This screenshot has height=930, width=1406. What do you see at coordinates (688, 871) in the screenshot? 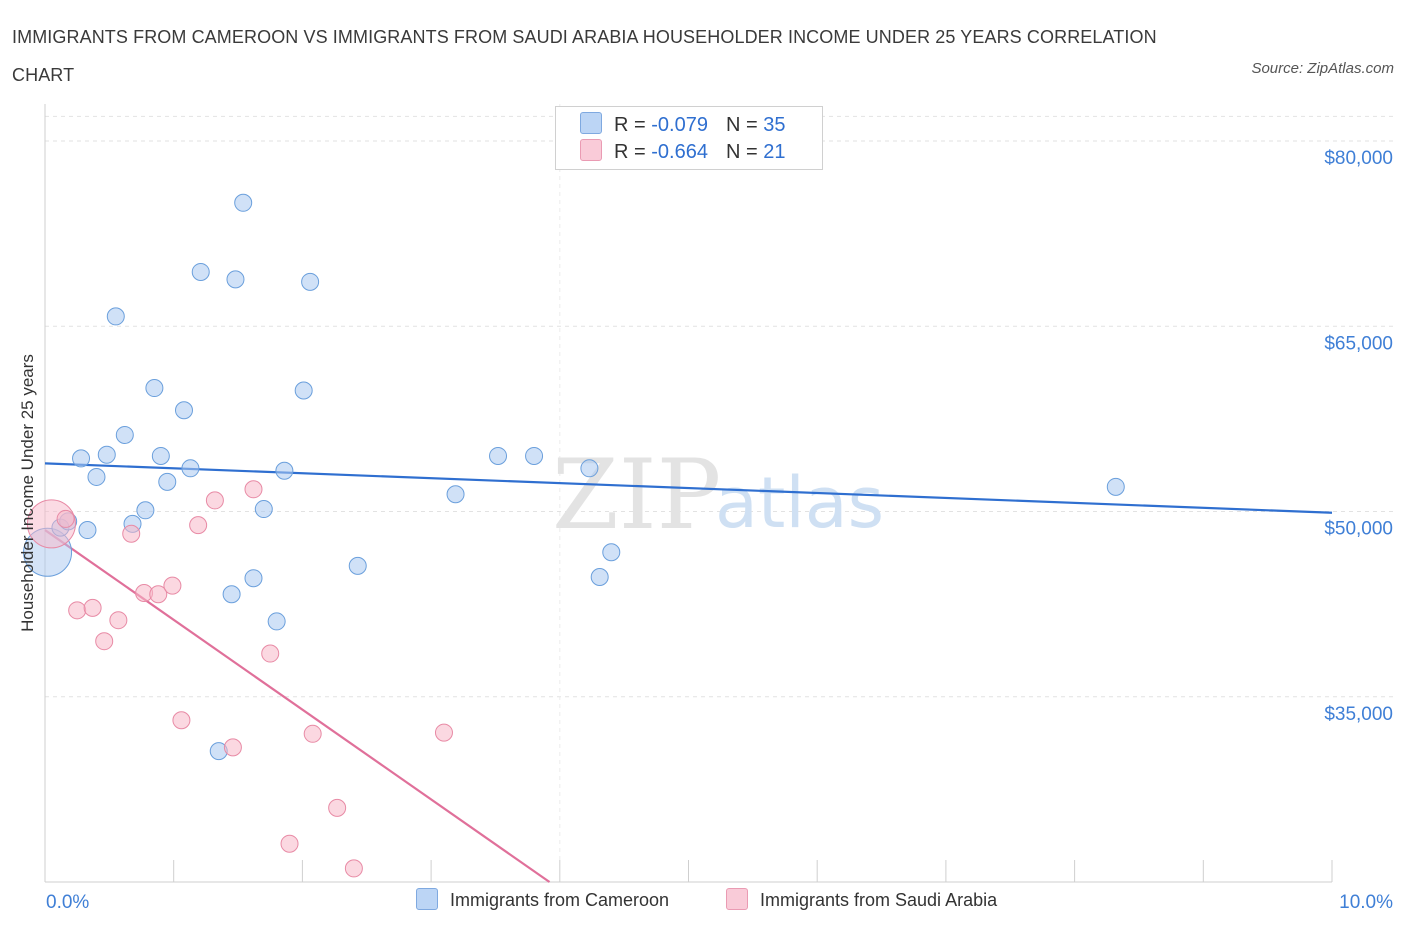
I see `x-axis-ticks` at bounding box center [688, 871].